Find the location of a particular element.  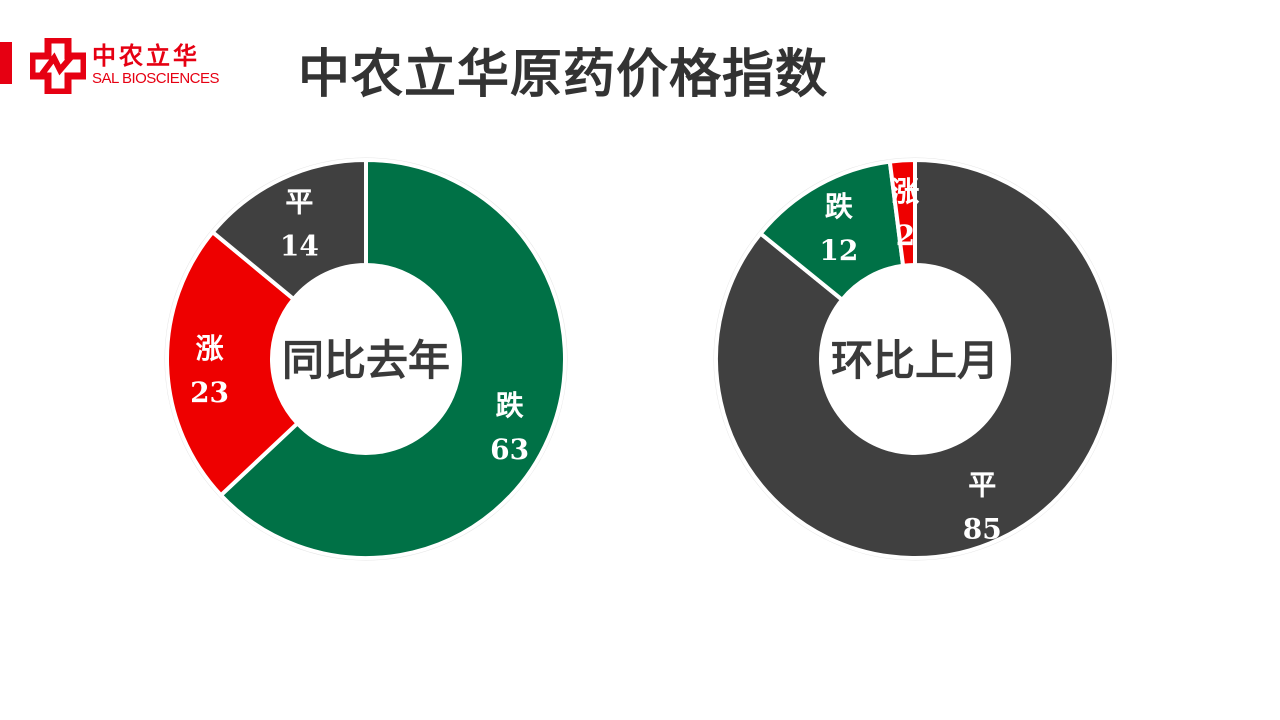

company-logo: 中农立华 SAL BIOSCIENCES is located at coordinates (125, 65).